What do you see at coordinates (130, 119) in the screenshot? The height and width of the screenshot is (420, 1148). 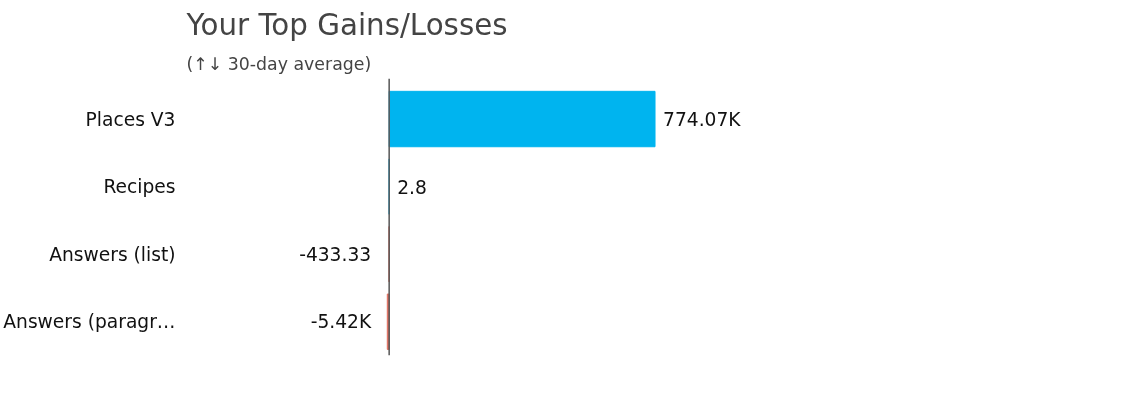 I see `y-tick-label: Places V3` at bounding box center [130, 119].